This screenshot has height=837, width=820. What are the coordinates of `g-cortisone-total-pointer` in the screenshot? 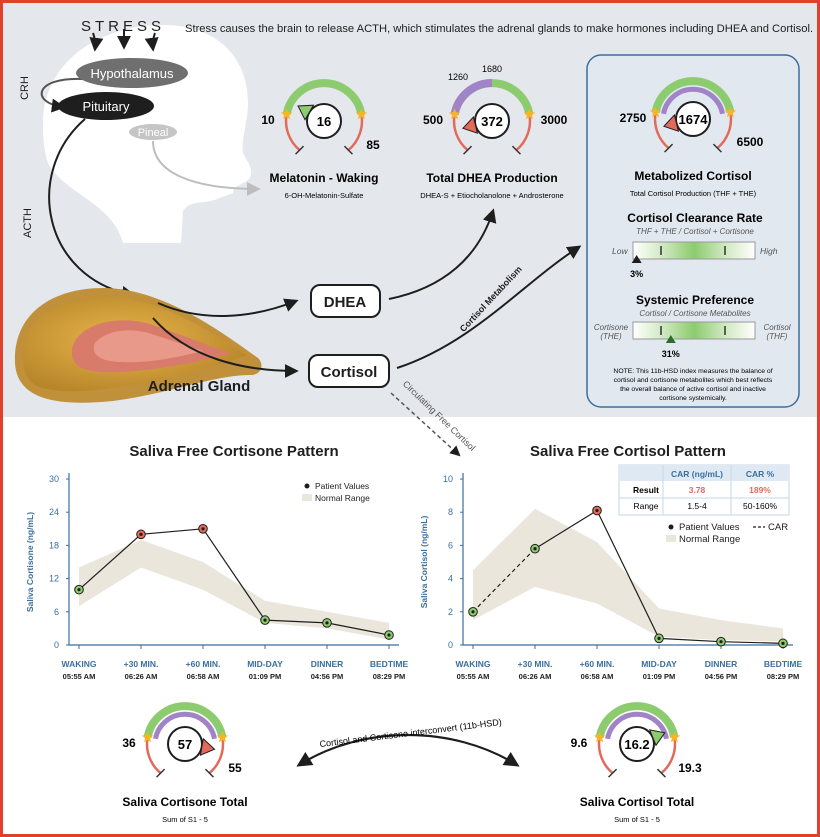 It's located at (207, 747).